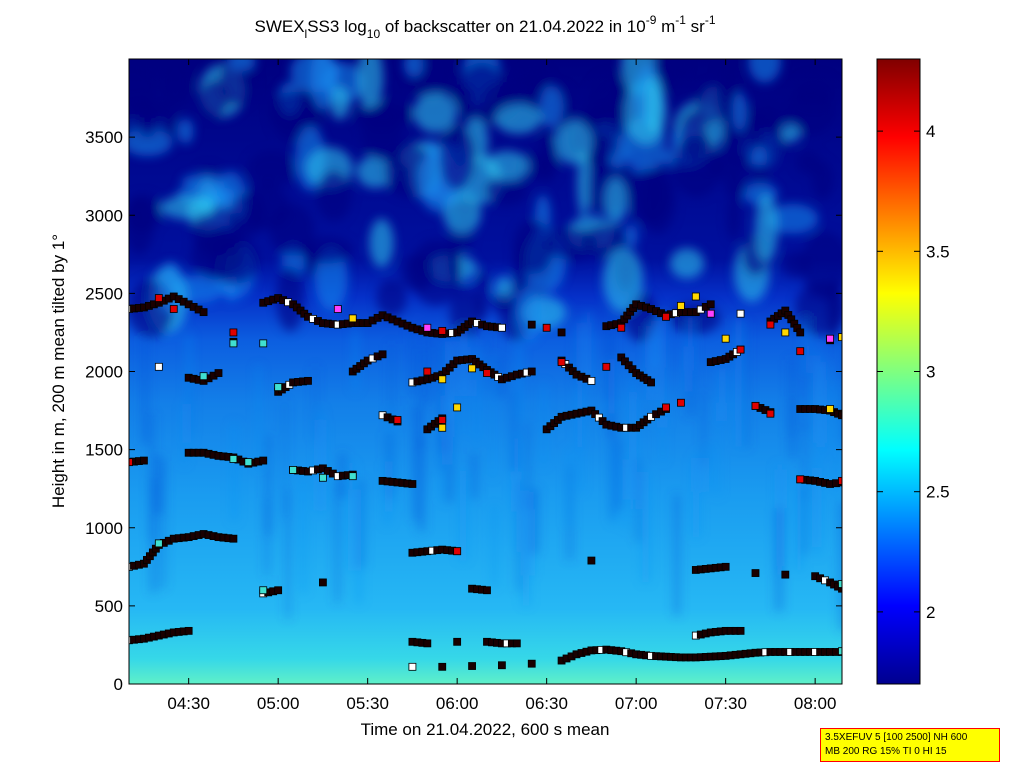 The height and width of the screenshot is (767, 1023). Describe the element at coordinates (104, 372) in the screenshot. I see `y-tick-label: 2000` at that location.